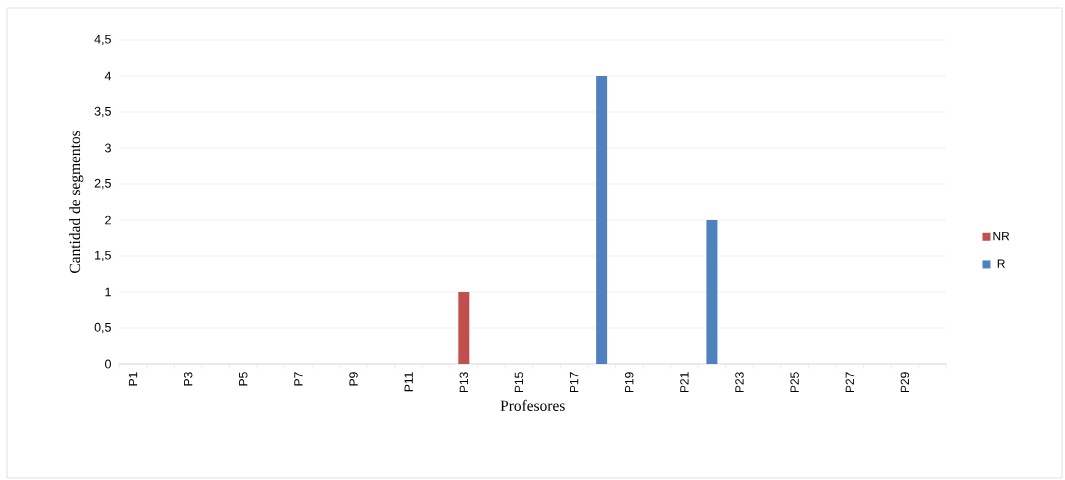 The height and width of the screenshot is (480, 1065). I want to click on legend-label: R, so click(1001, 263).